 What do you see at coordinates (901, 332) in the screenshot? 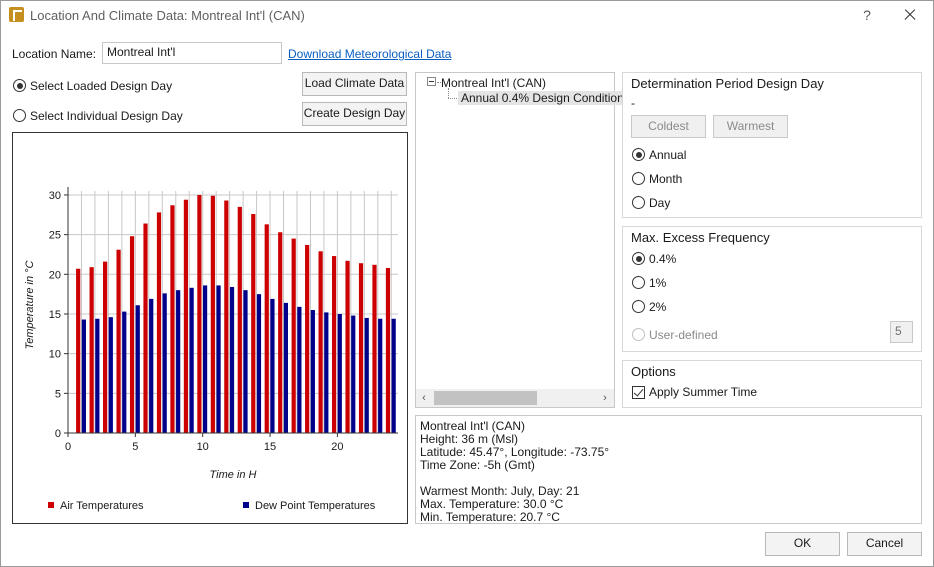
I see `user-defined-frequency-input: 5` at bounding box center [901, 332].